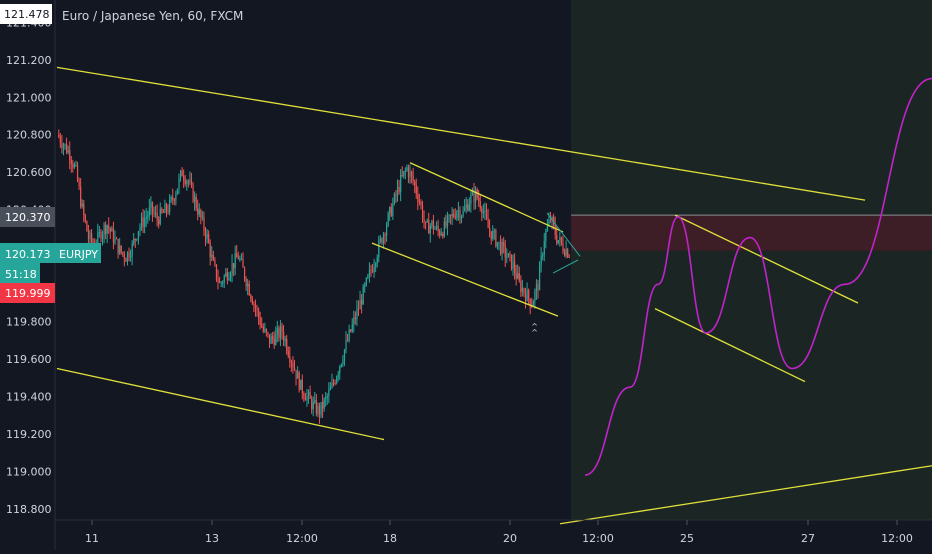 The width and height of the screenshot is (932, 554). Describe the element at coordinates (27, 217) in the screenshot. I see `resistance-price-badge: 120.370` at that location.